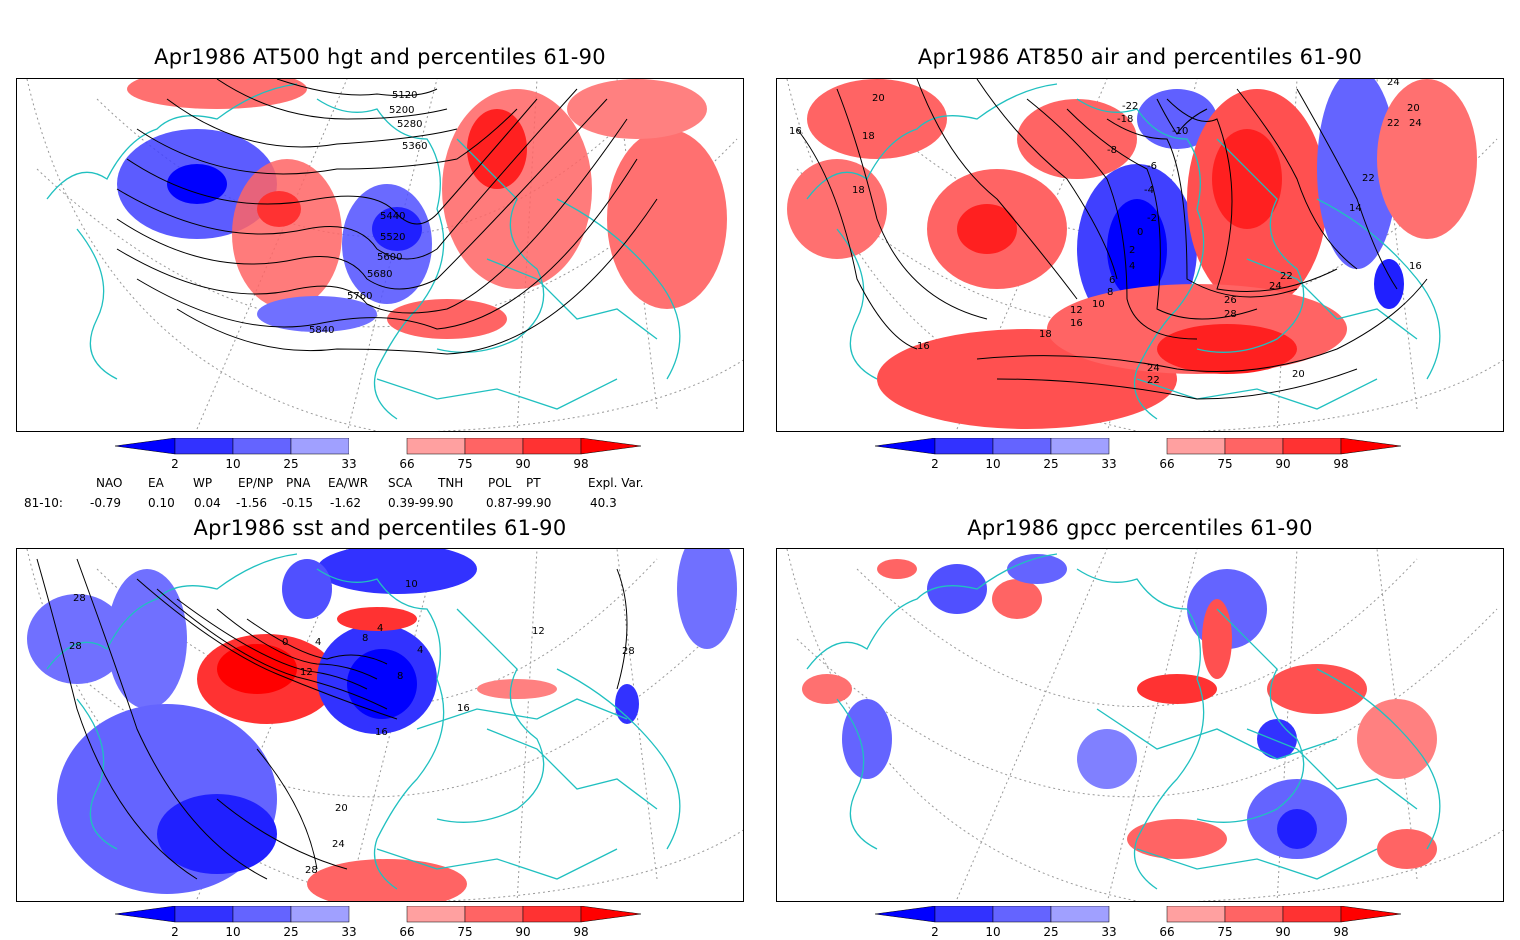 The image size is (1520, 940). What do you see at coordinates (106, 503) in the screenshot?
I see `index-value-nao: -0.79` at bounding box center [106, 503].